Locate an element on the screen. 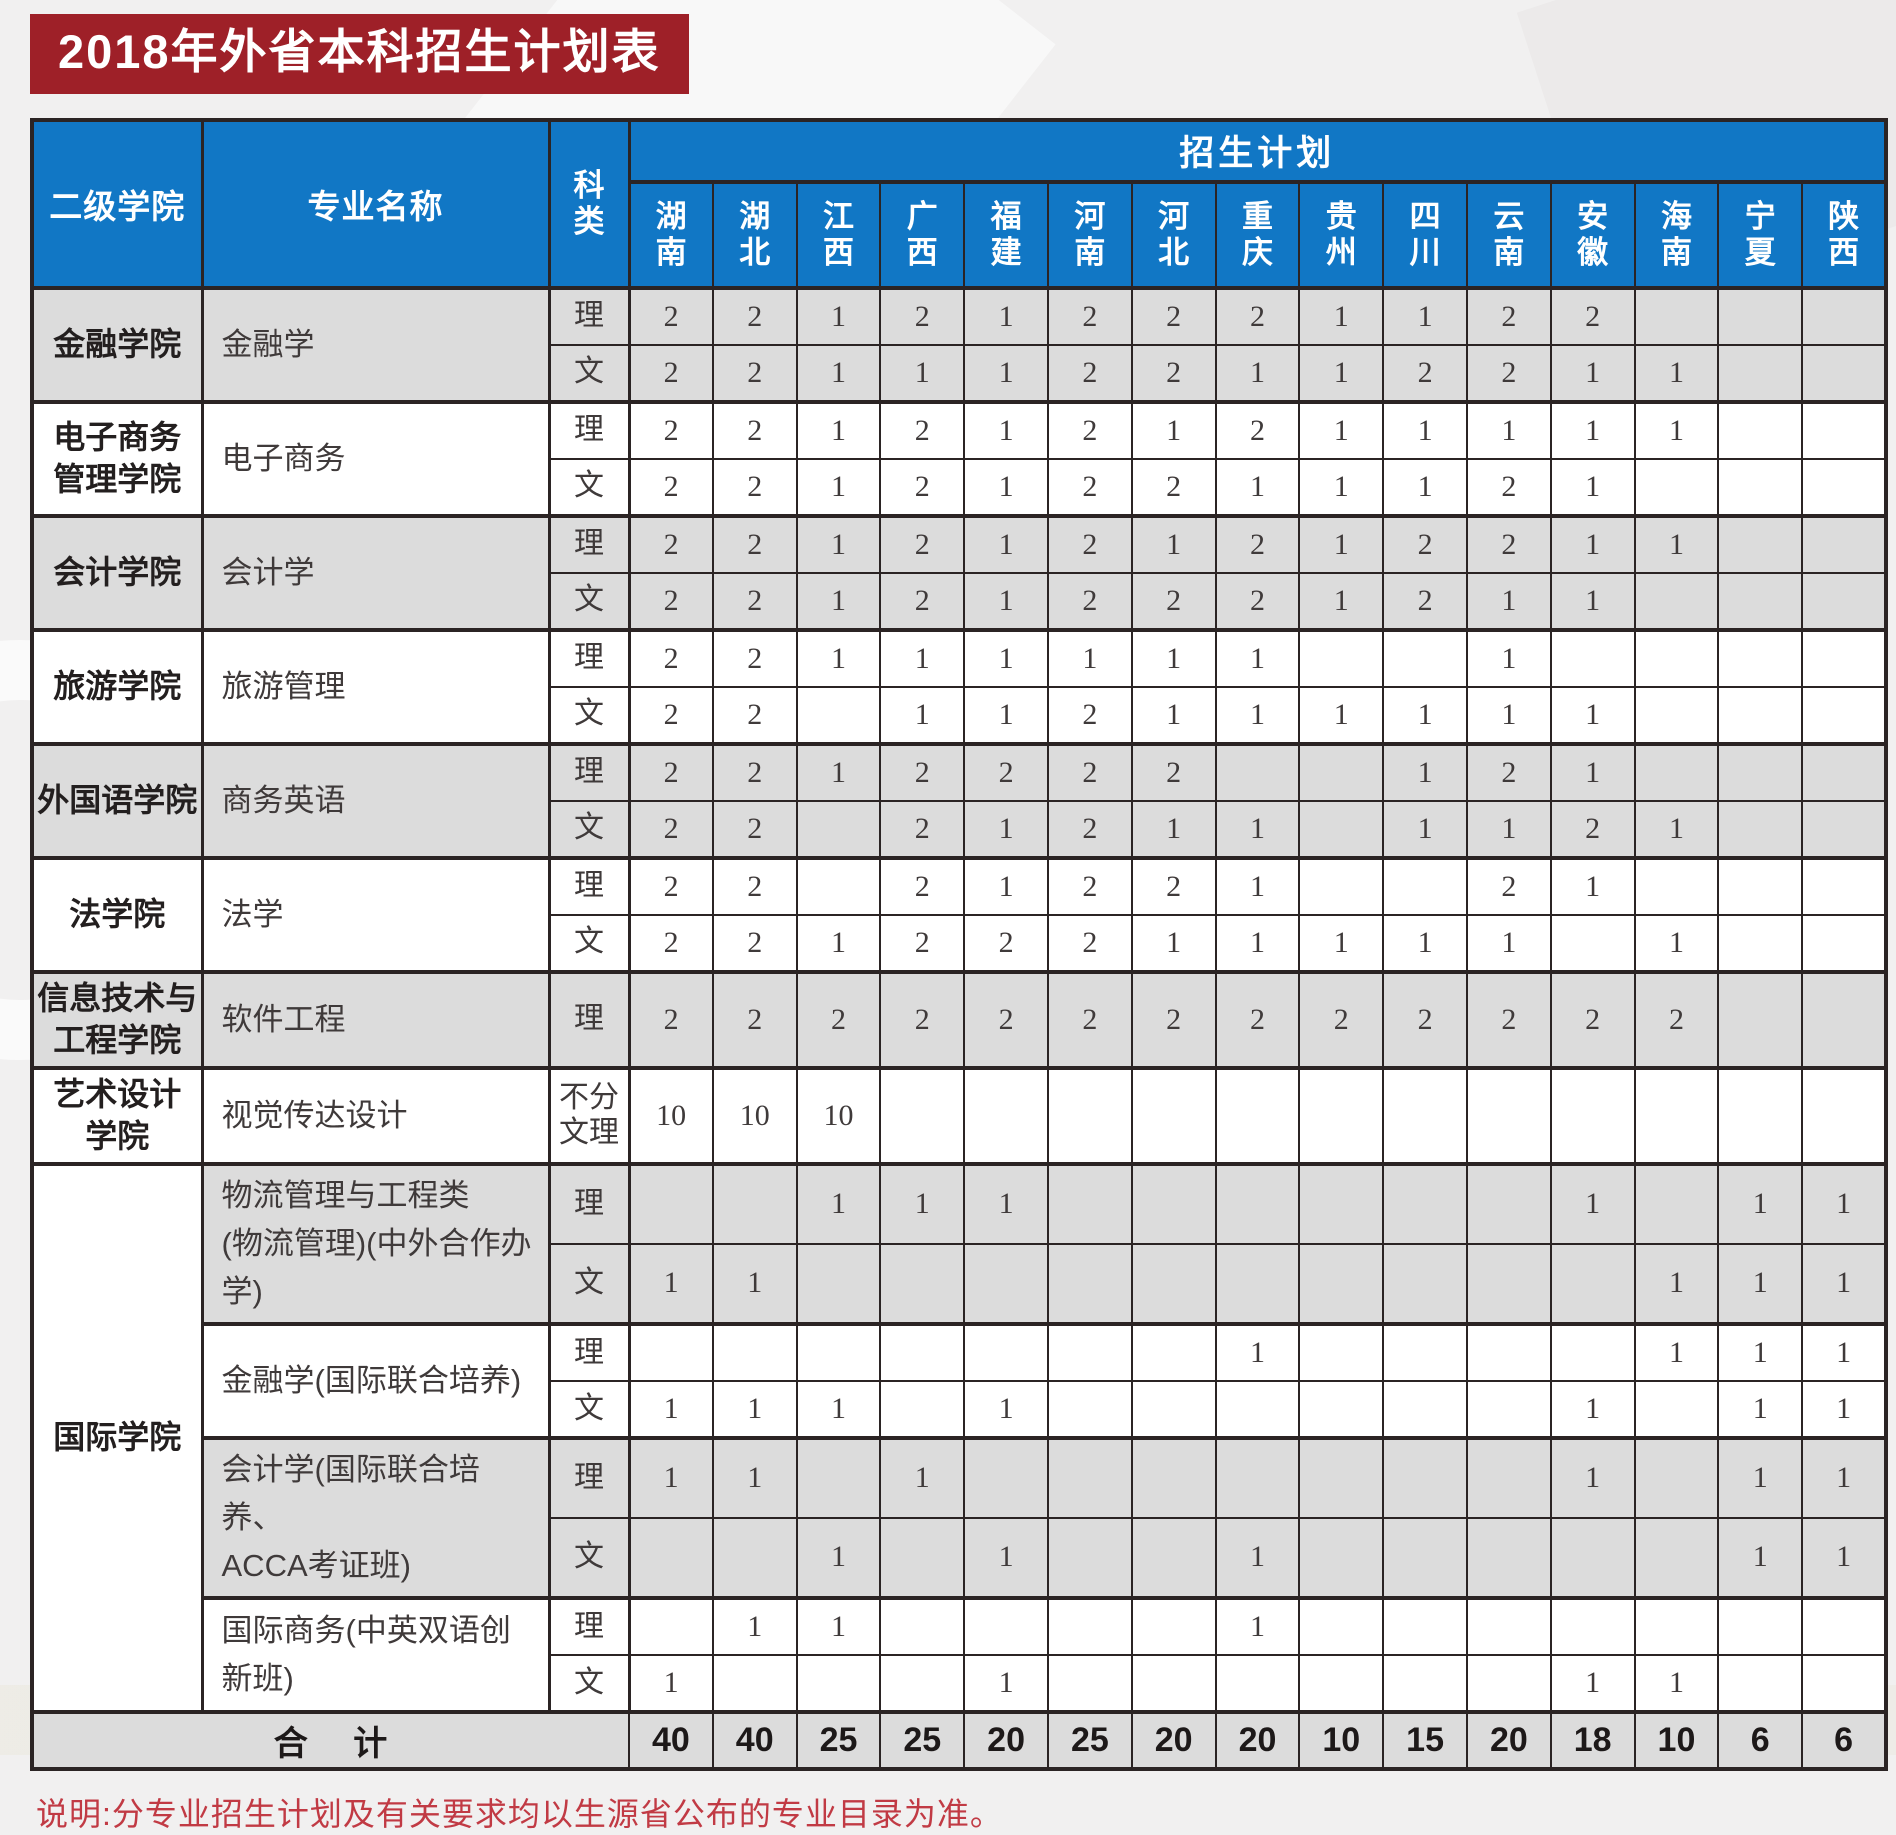 This screenshot has height=1835, width=1896. college-cell: 旅游学院 is located at coordinates (117, 686).